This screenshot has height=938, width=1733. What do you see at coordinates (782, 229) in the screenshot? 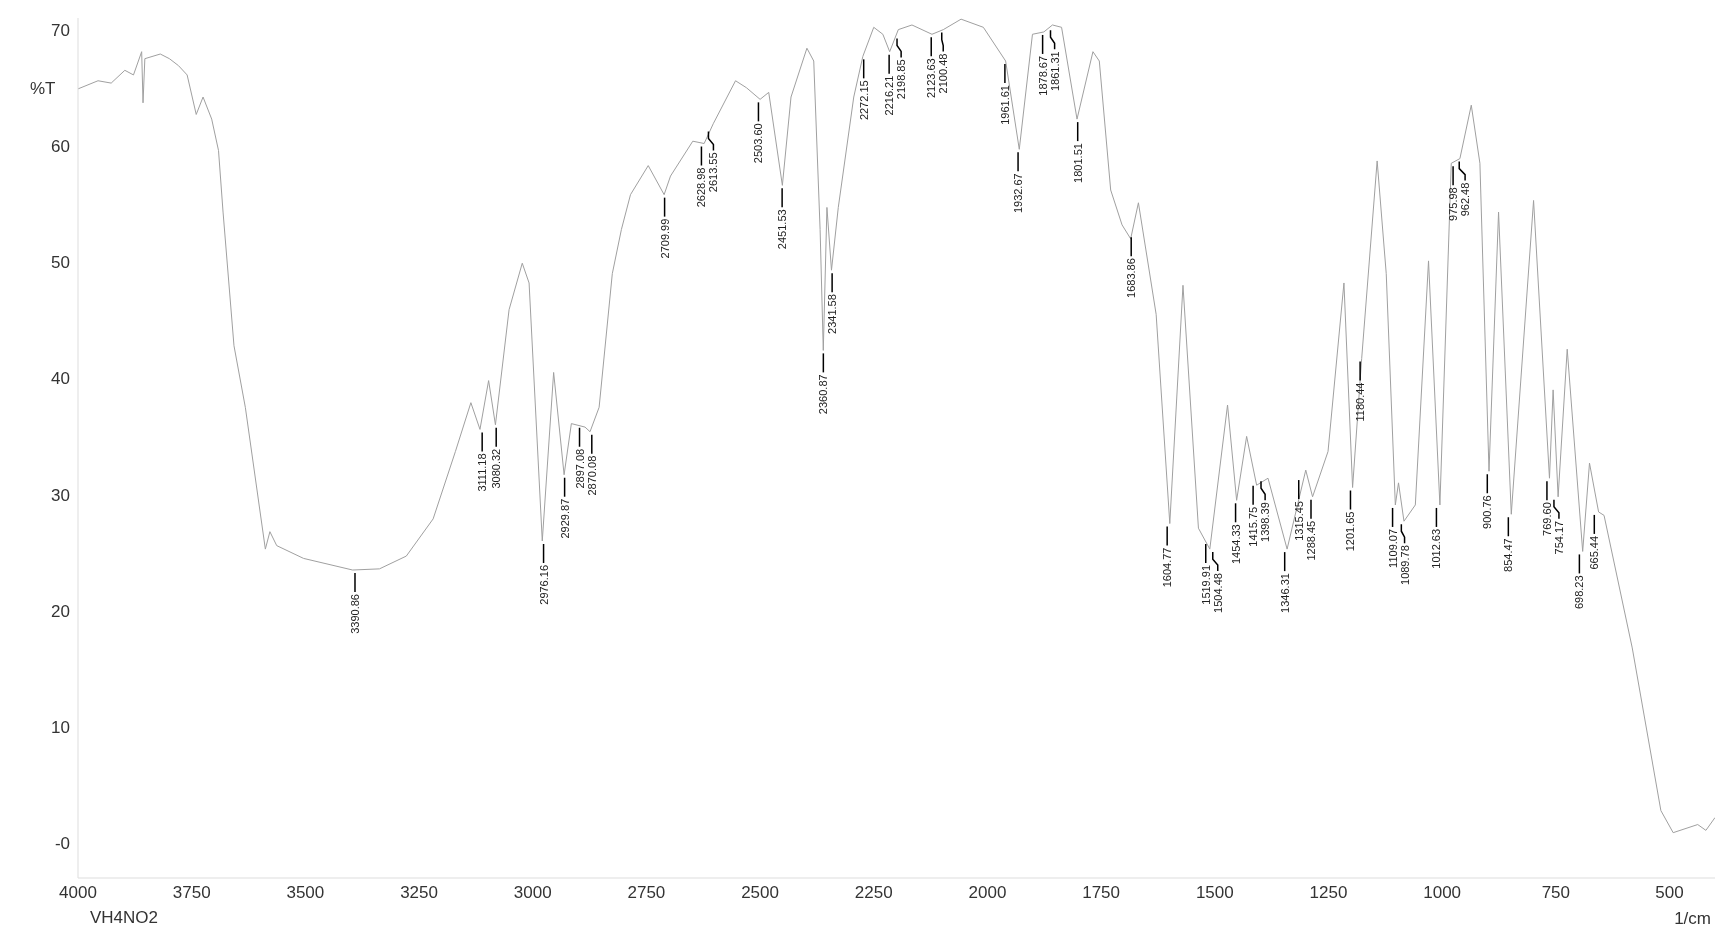
I see `annotation: 2451.53` at bounding box center [782, 229].